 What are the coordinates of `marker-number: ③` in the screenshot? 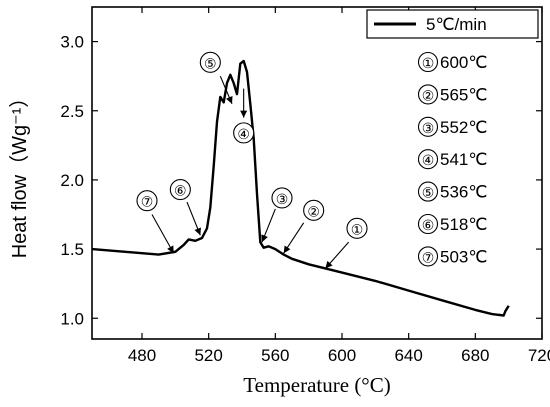 It's located at (282, 199).